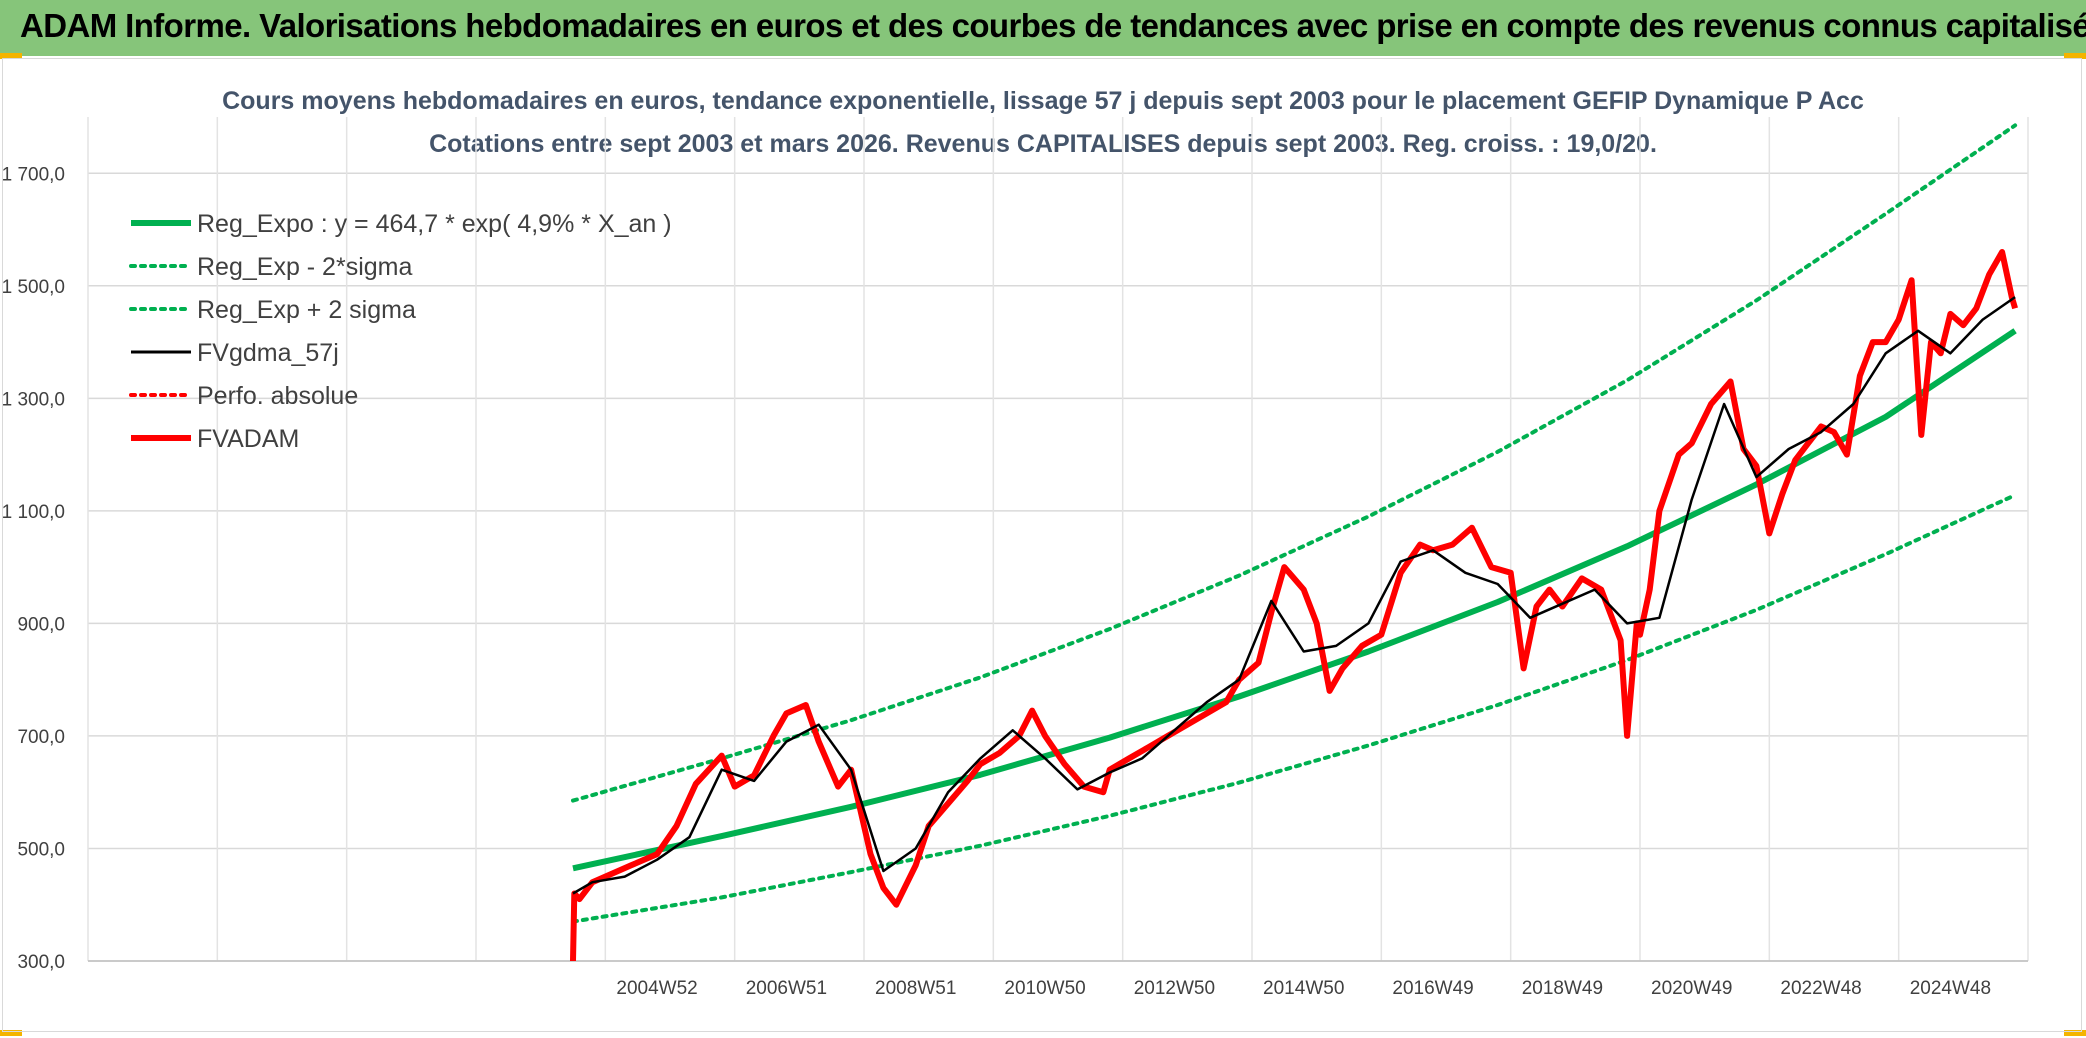 The width and height of the screenshot is (2086, 1038). I want to click on y-tick-label: 900,0, so click(41, 624).